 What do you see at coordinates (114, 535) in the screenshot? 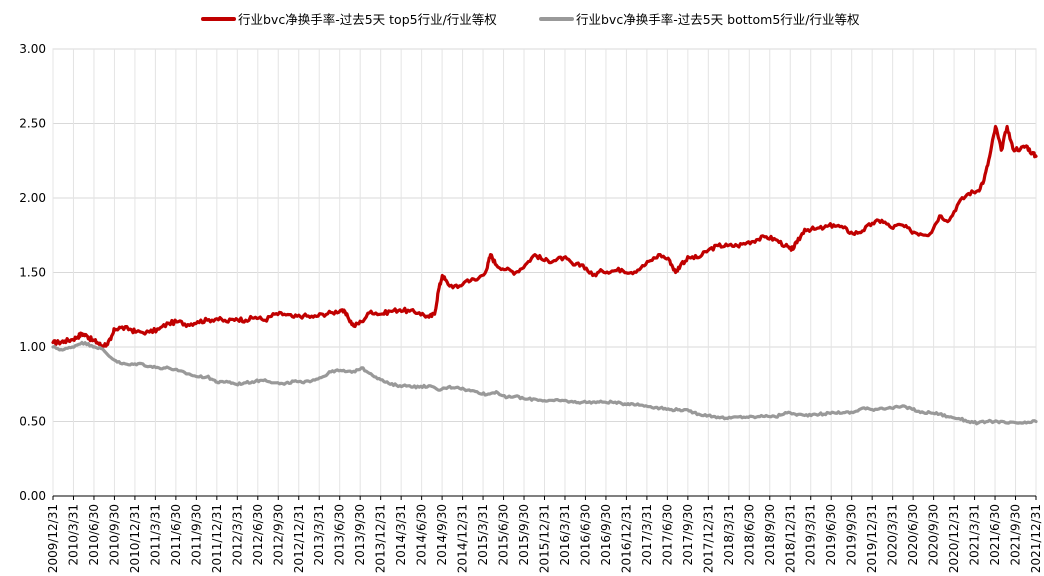
I see `x-tick-label: 2010/9/30` at bounding box center [114, 535].